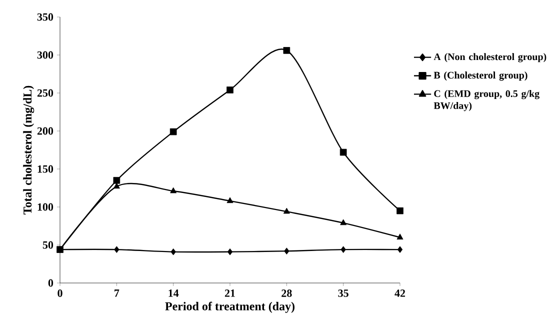 The width and height of the screenshot is (550, 332). What do you see at coordinates (28, 150) in the screenshot?
I see `y-axis-title: Total cholesterol (mg/dL)` at bounding box center [28, 150].